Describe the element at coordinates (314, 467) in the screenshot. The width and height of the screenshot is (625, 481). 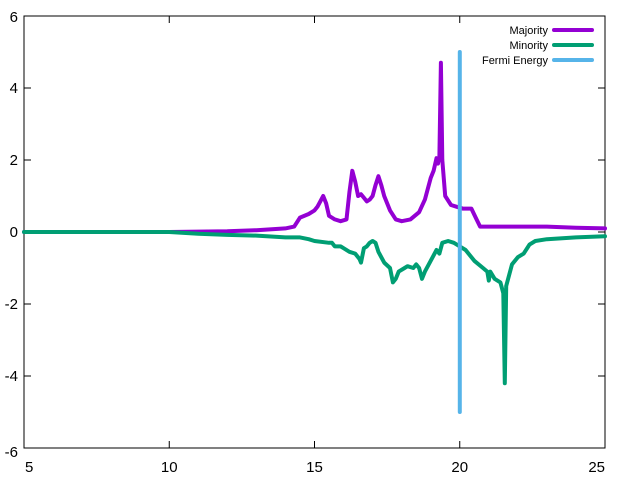
I see `x-tick-label: 15` at that location.